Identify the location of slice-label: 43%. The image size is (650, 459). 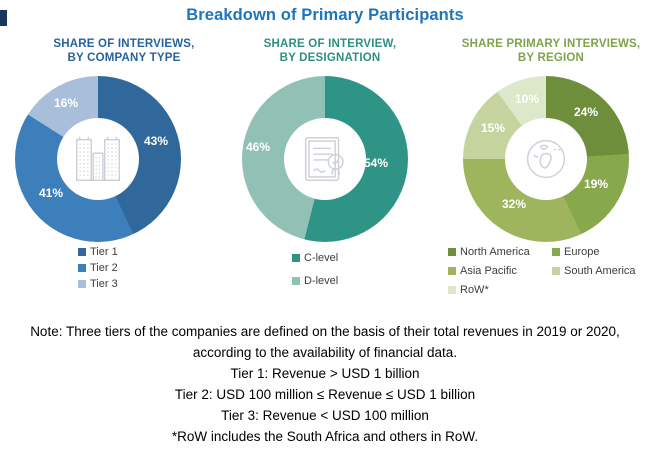
(156, 141).